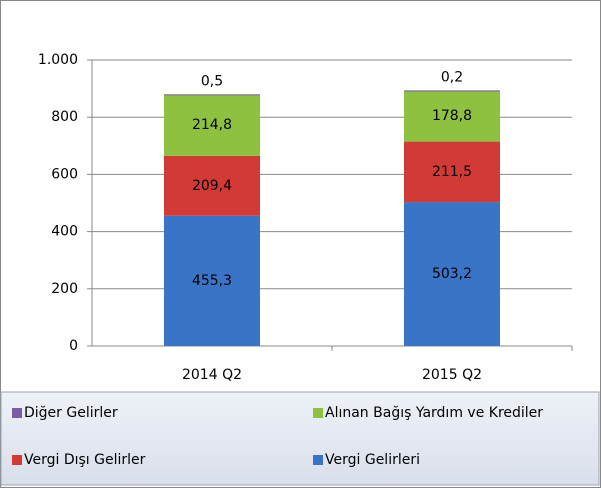  I want to click on data-label: 178,8, so click(452, 116).